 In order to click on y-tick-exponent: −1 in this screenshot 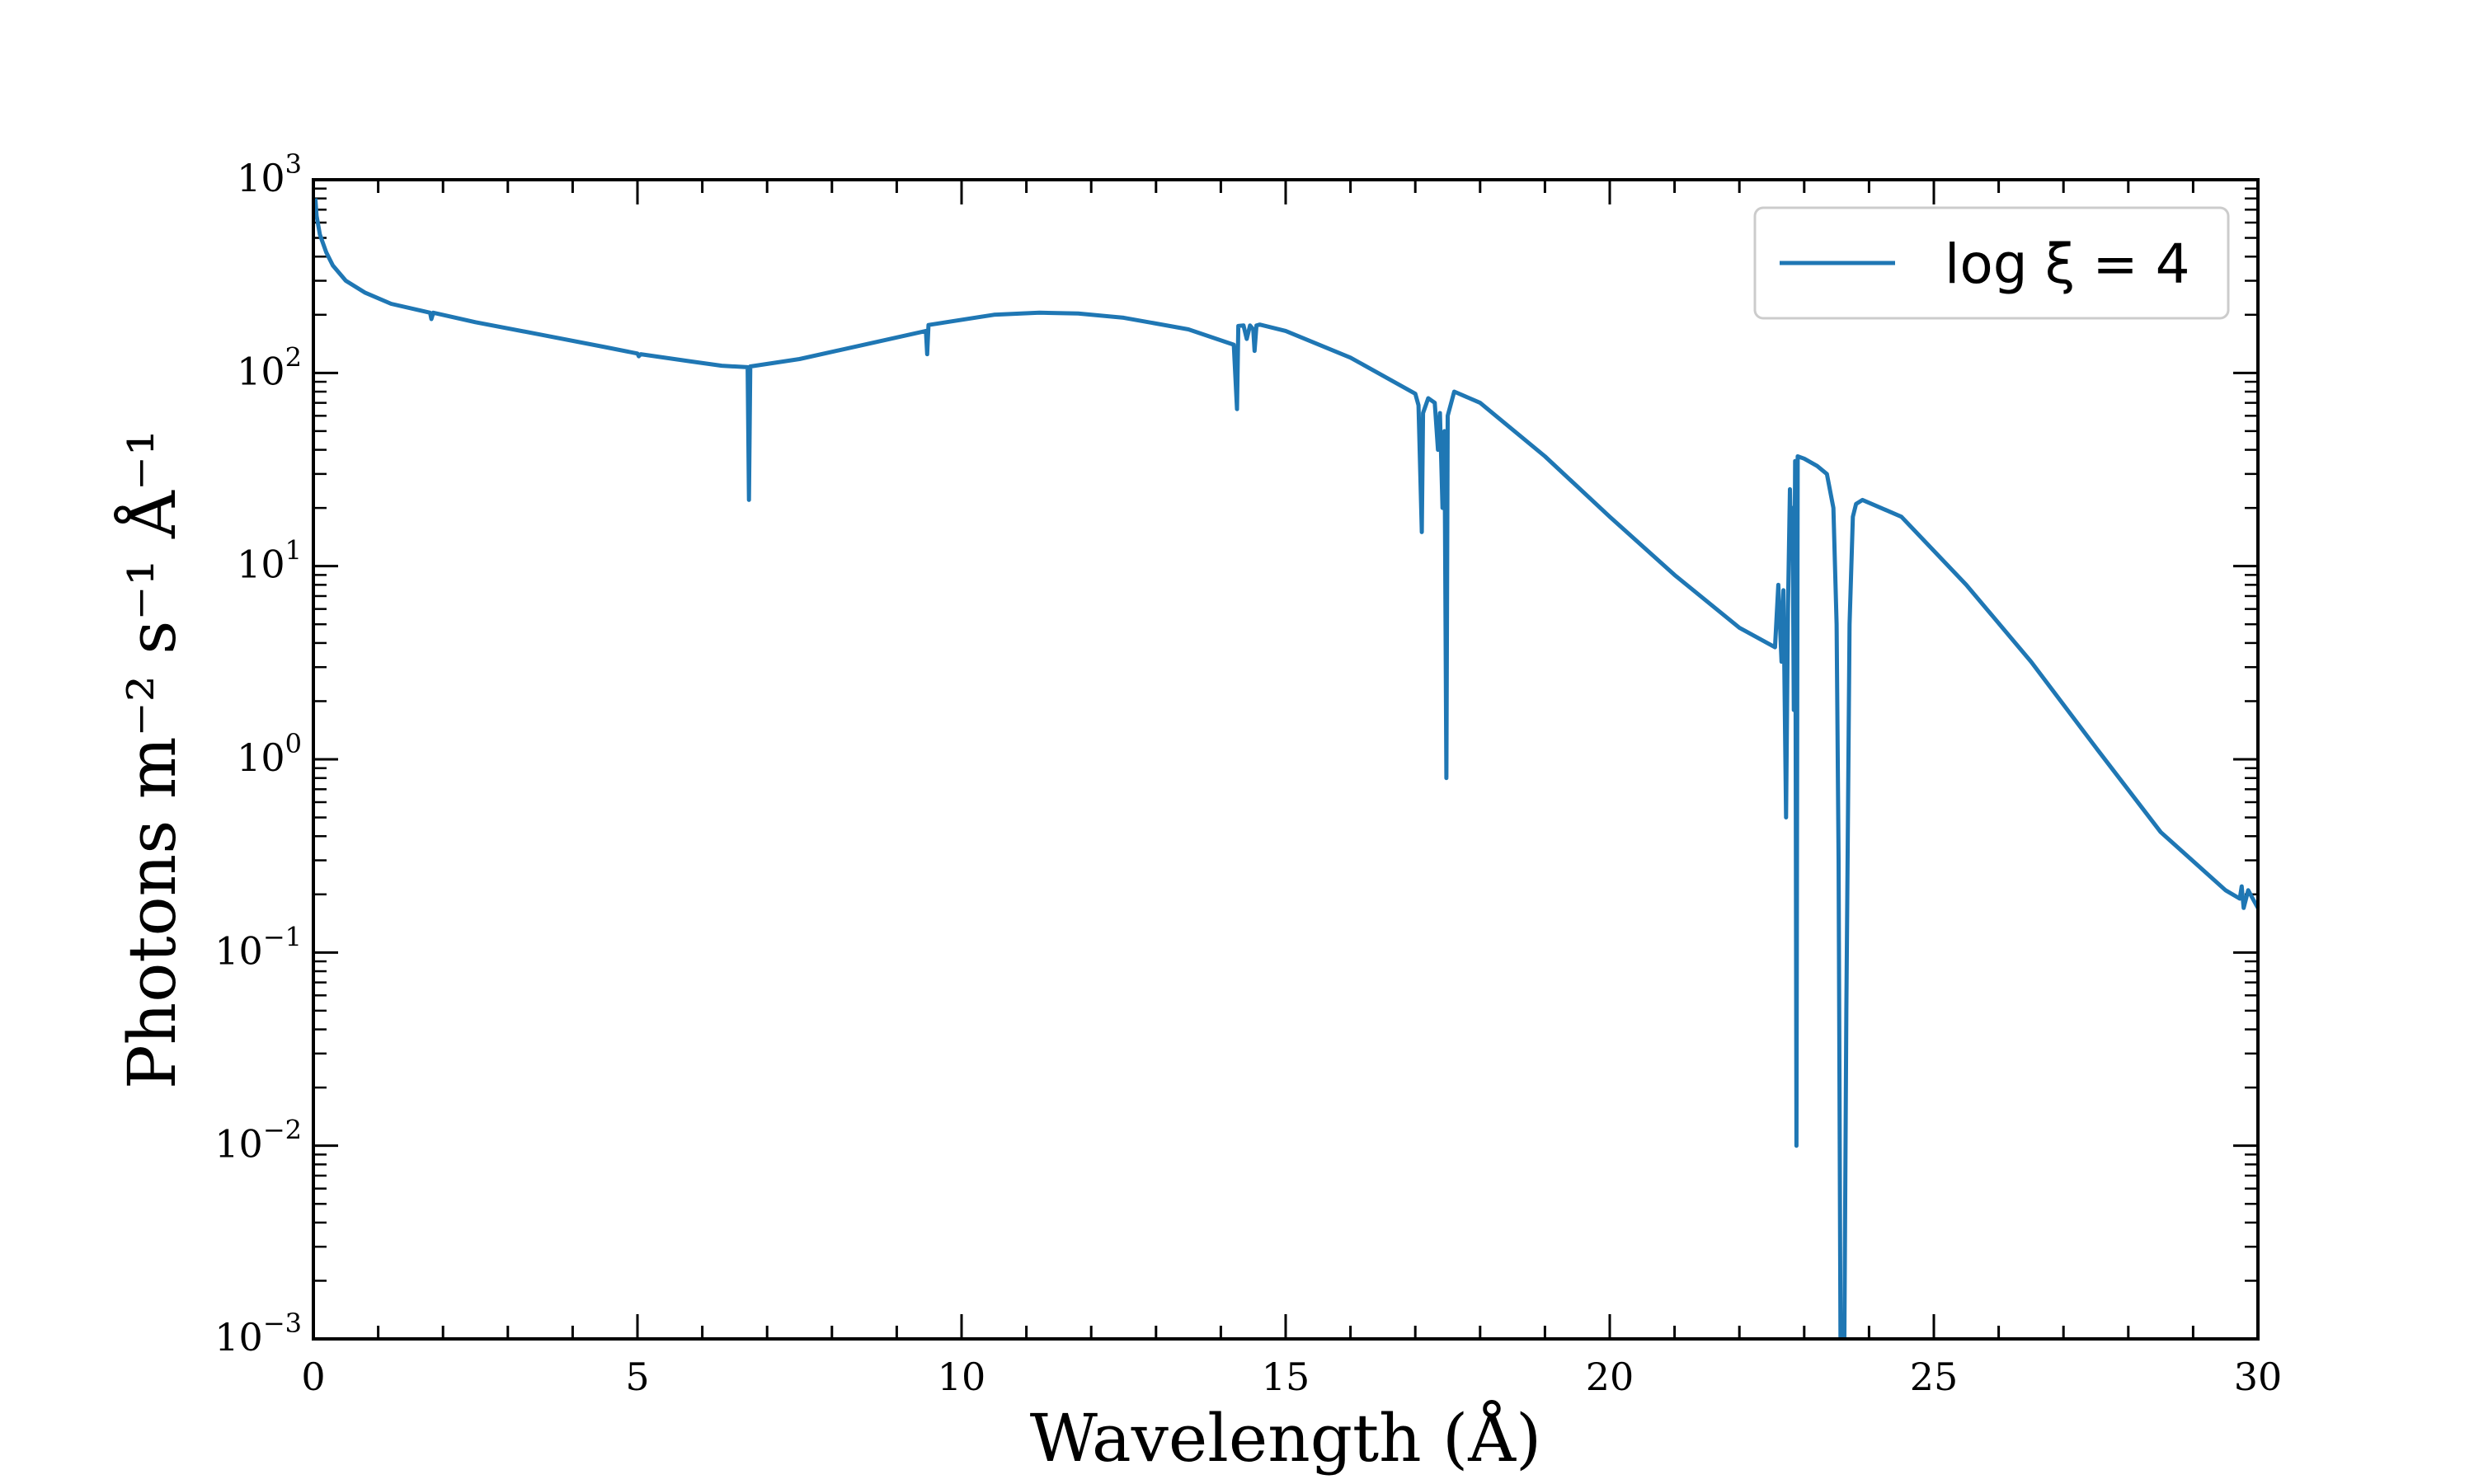, I will do `click(282, 937)`.